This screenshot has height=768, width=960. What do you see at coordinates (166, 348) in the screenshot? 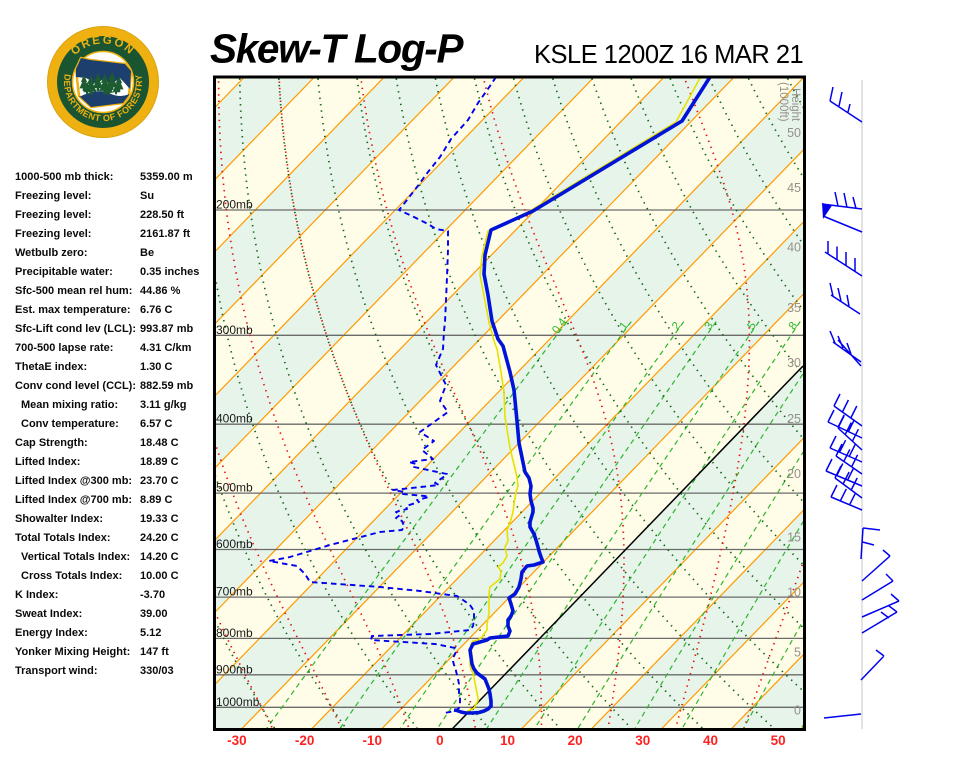
I see `svg-text: 4.31 C/km` at bounding box center [166, 348].